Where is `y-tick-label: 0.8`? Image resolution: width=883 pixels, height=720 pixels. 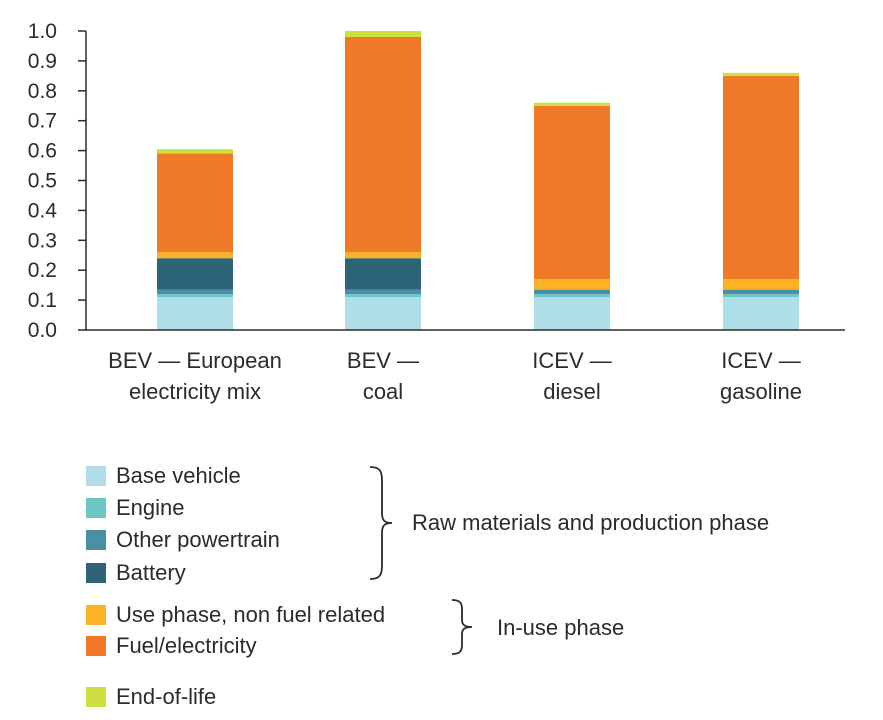 y-tick-label: 0.8 is located at coordinates (42, 91).